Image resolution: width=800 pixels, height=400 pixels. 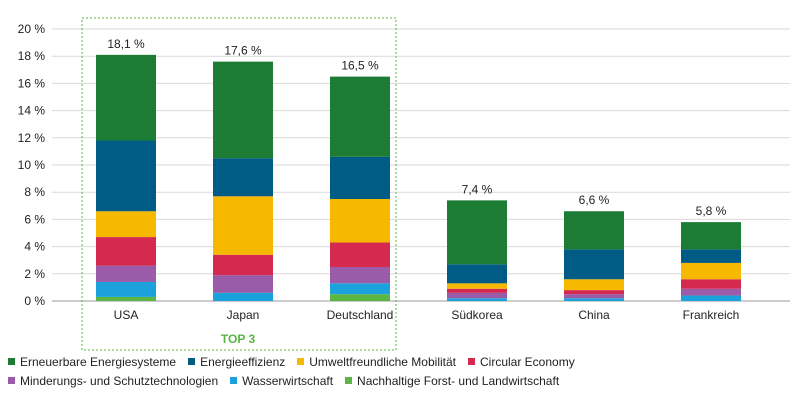 I want to click on x-category-label: Japan, so click(x=243, y=315).